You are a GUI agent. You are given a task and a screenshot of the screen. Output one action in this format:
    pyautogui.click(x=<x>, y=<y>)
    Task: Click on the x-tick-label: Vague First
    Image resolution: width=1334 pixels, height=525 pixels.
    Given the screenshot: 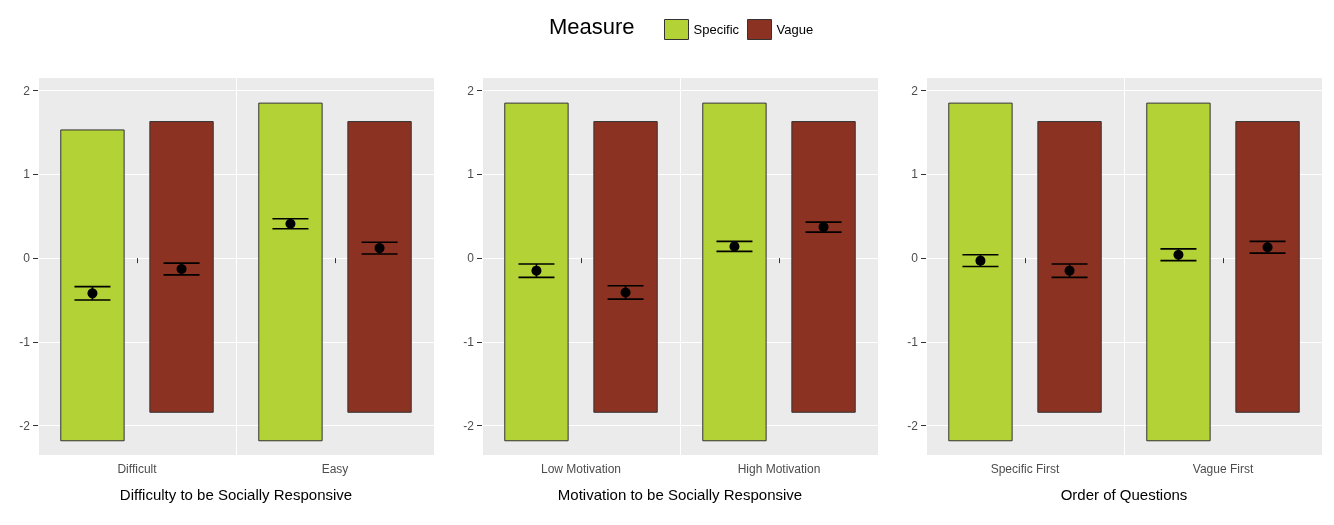 What is the action you would take?
    pyautogui.click(x=1223, y=469)
    